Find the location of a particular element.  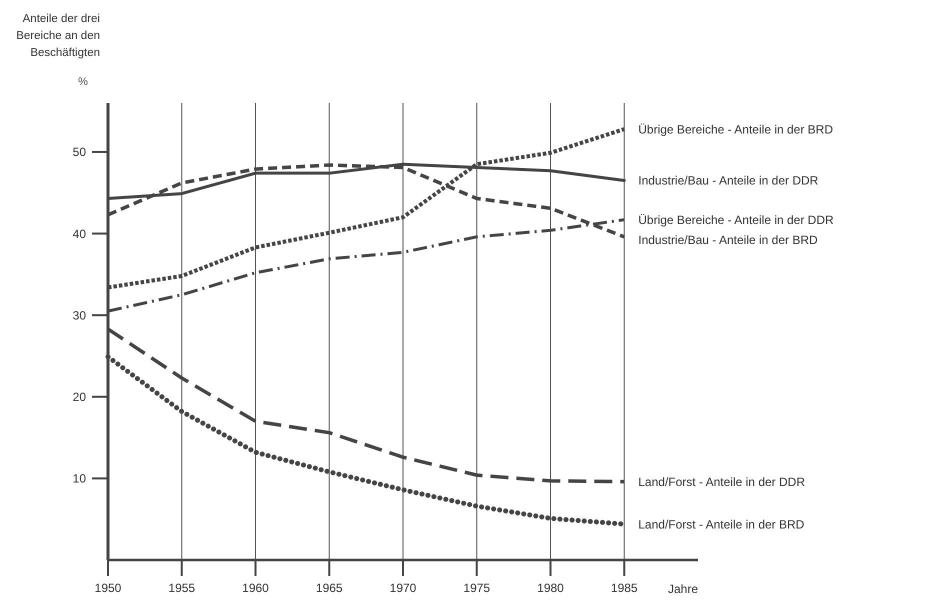

x-tick-label: 1965 is located at coordinates (329, 588).